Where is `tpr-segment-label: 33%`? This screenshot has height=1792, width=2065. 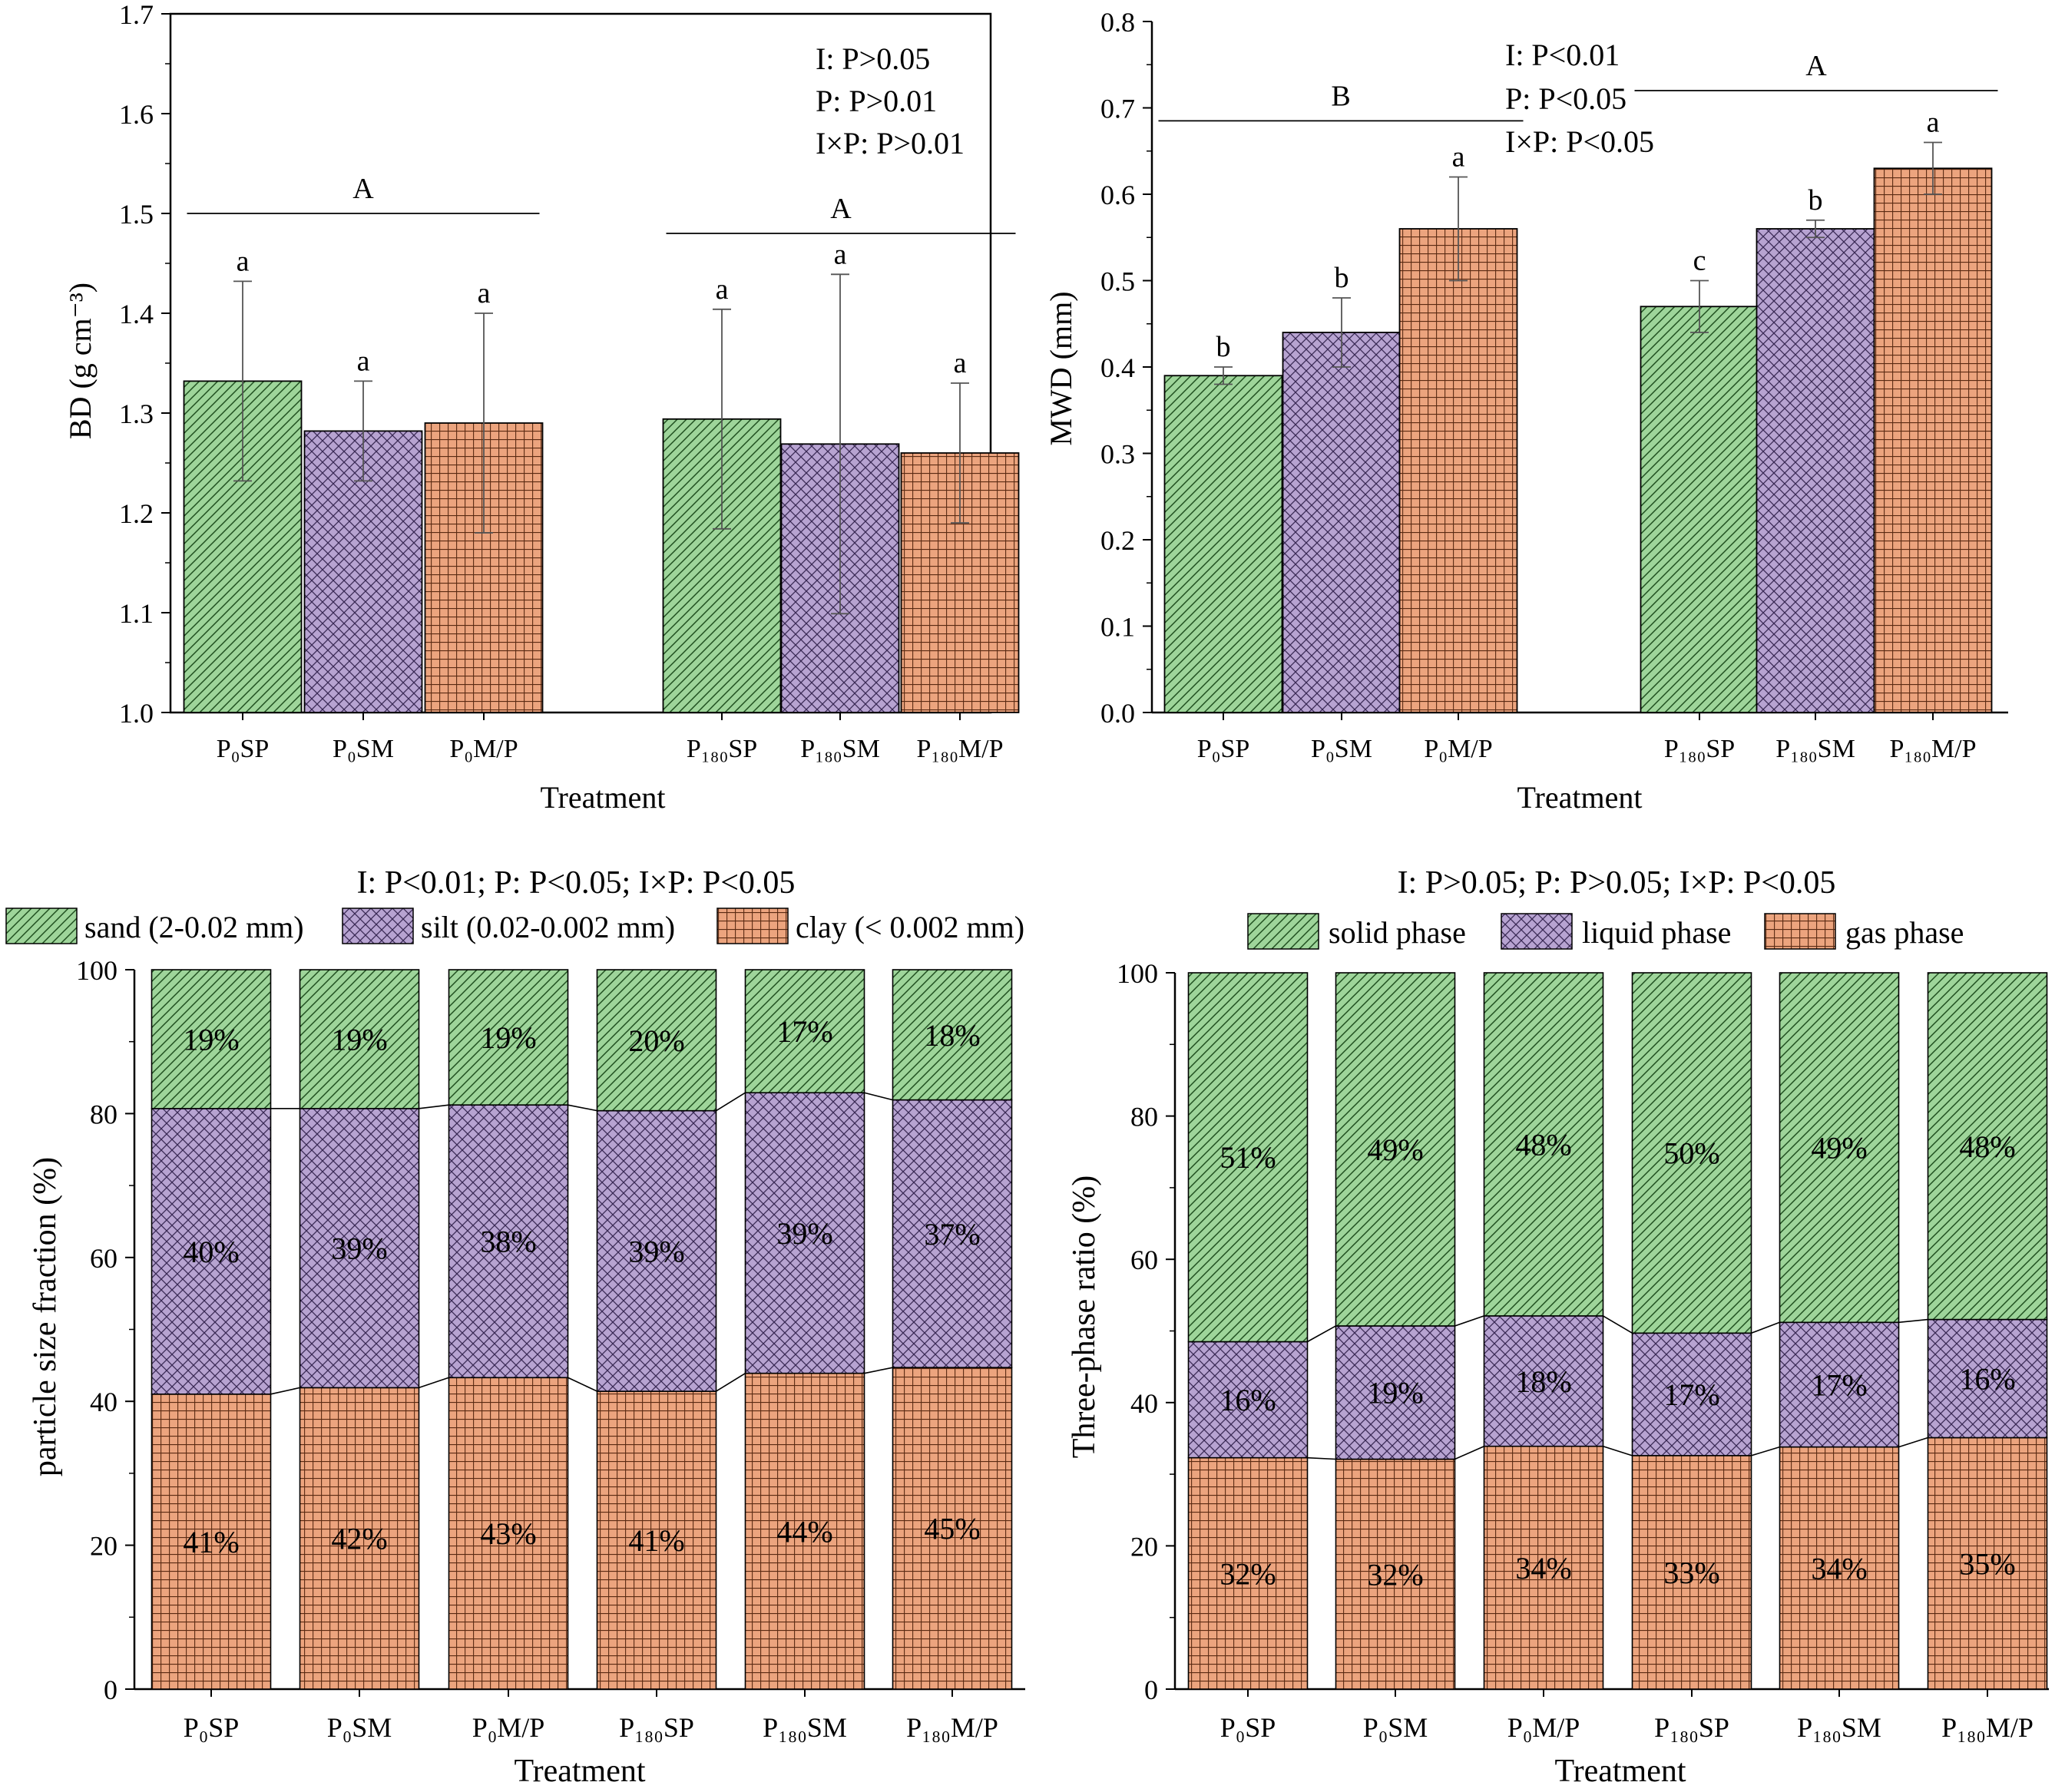
tpr-segment-label: 33% is located at coordinates (1691, 1573).